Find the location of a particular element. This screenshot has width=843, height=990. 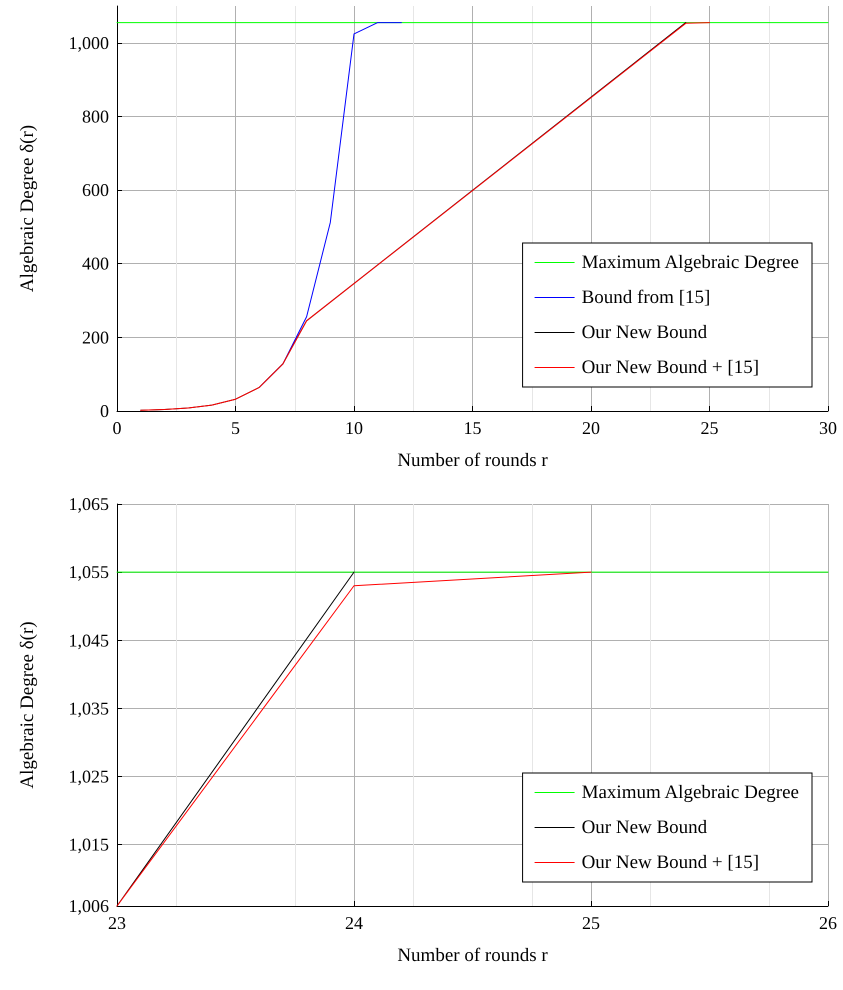

y-tick-label: 0 is located at coordinates (104, 411).